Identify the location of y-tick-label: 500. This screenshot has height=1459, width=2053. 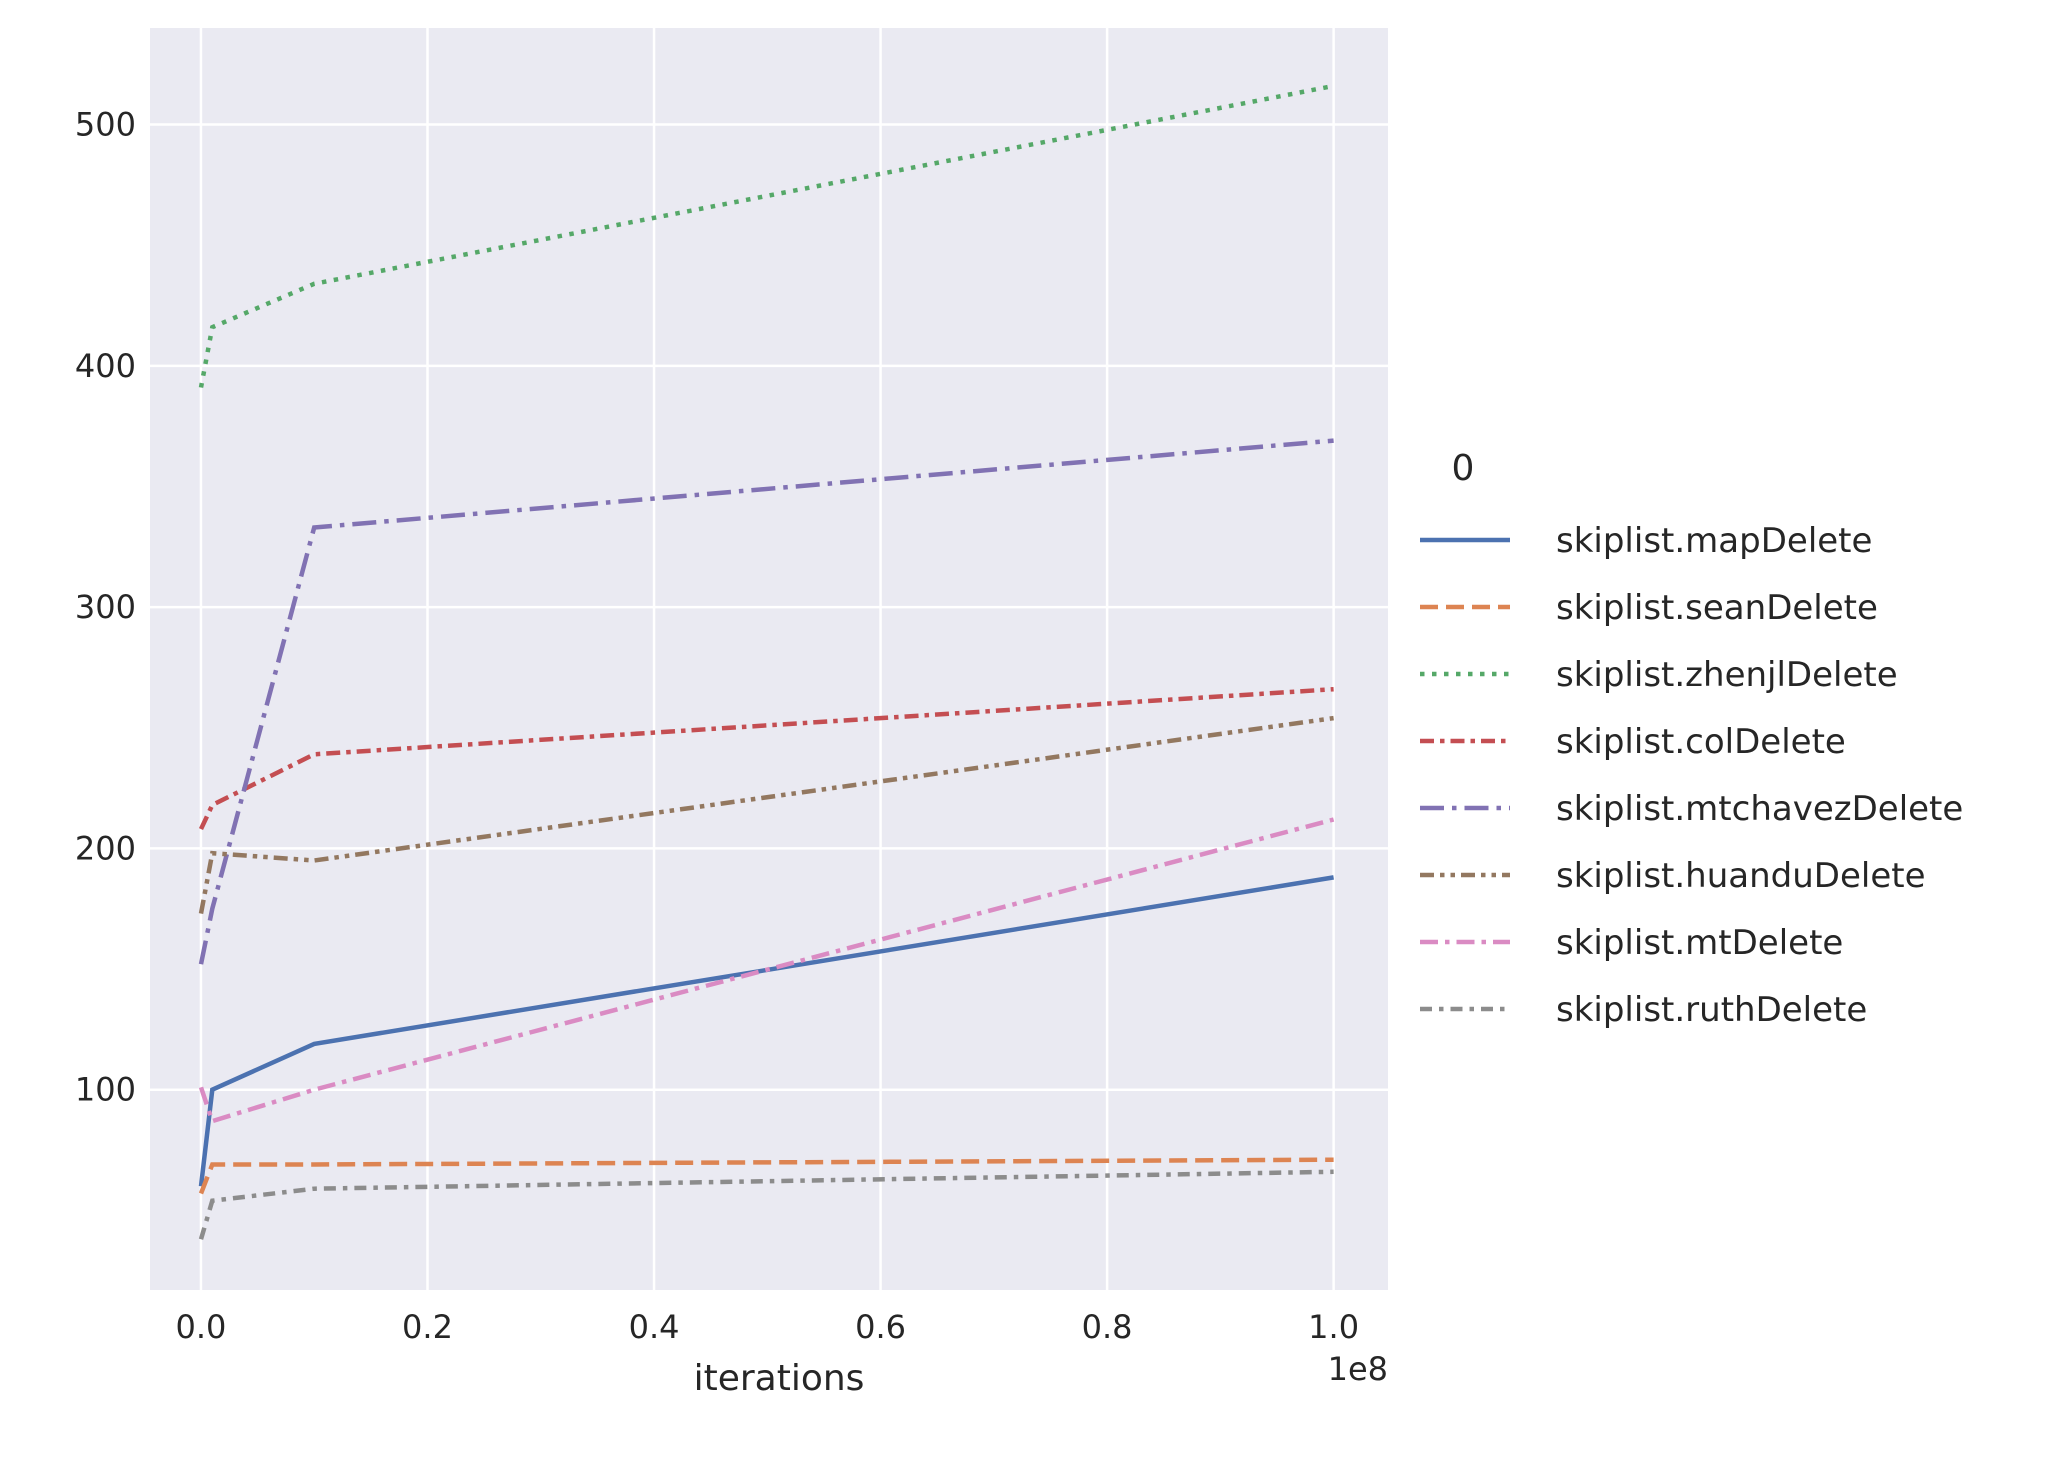
(105, 125).